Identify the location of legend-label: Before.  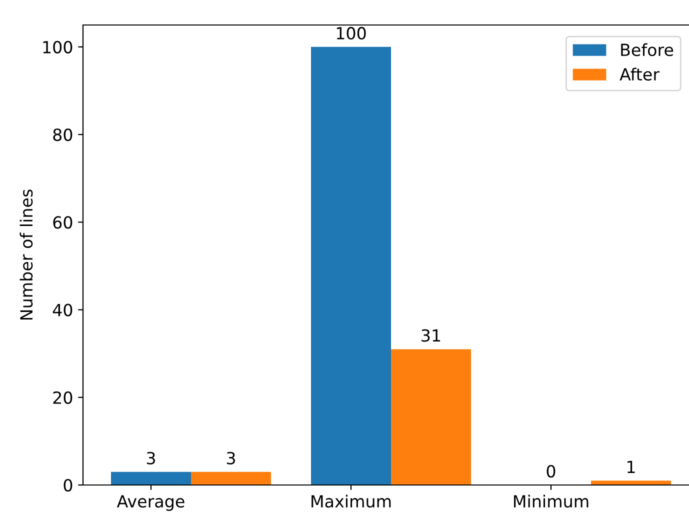
(647, 49).